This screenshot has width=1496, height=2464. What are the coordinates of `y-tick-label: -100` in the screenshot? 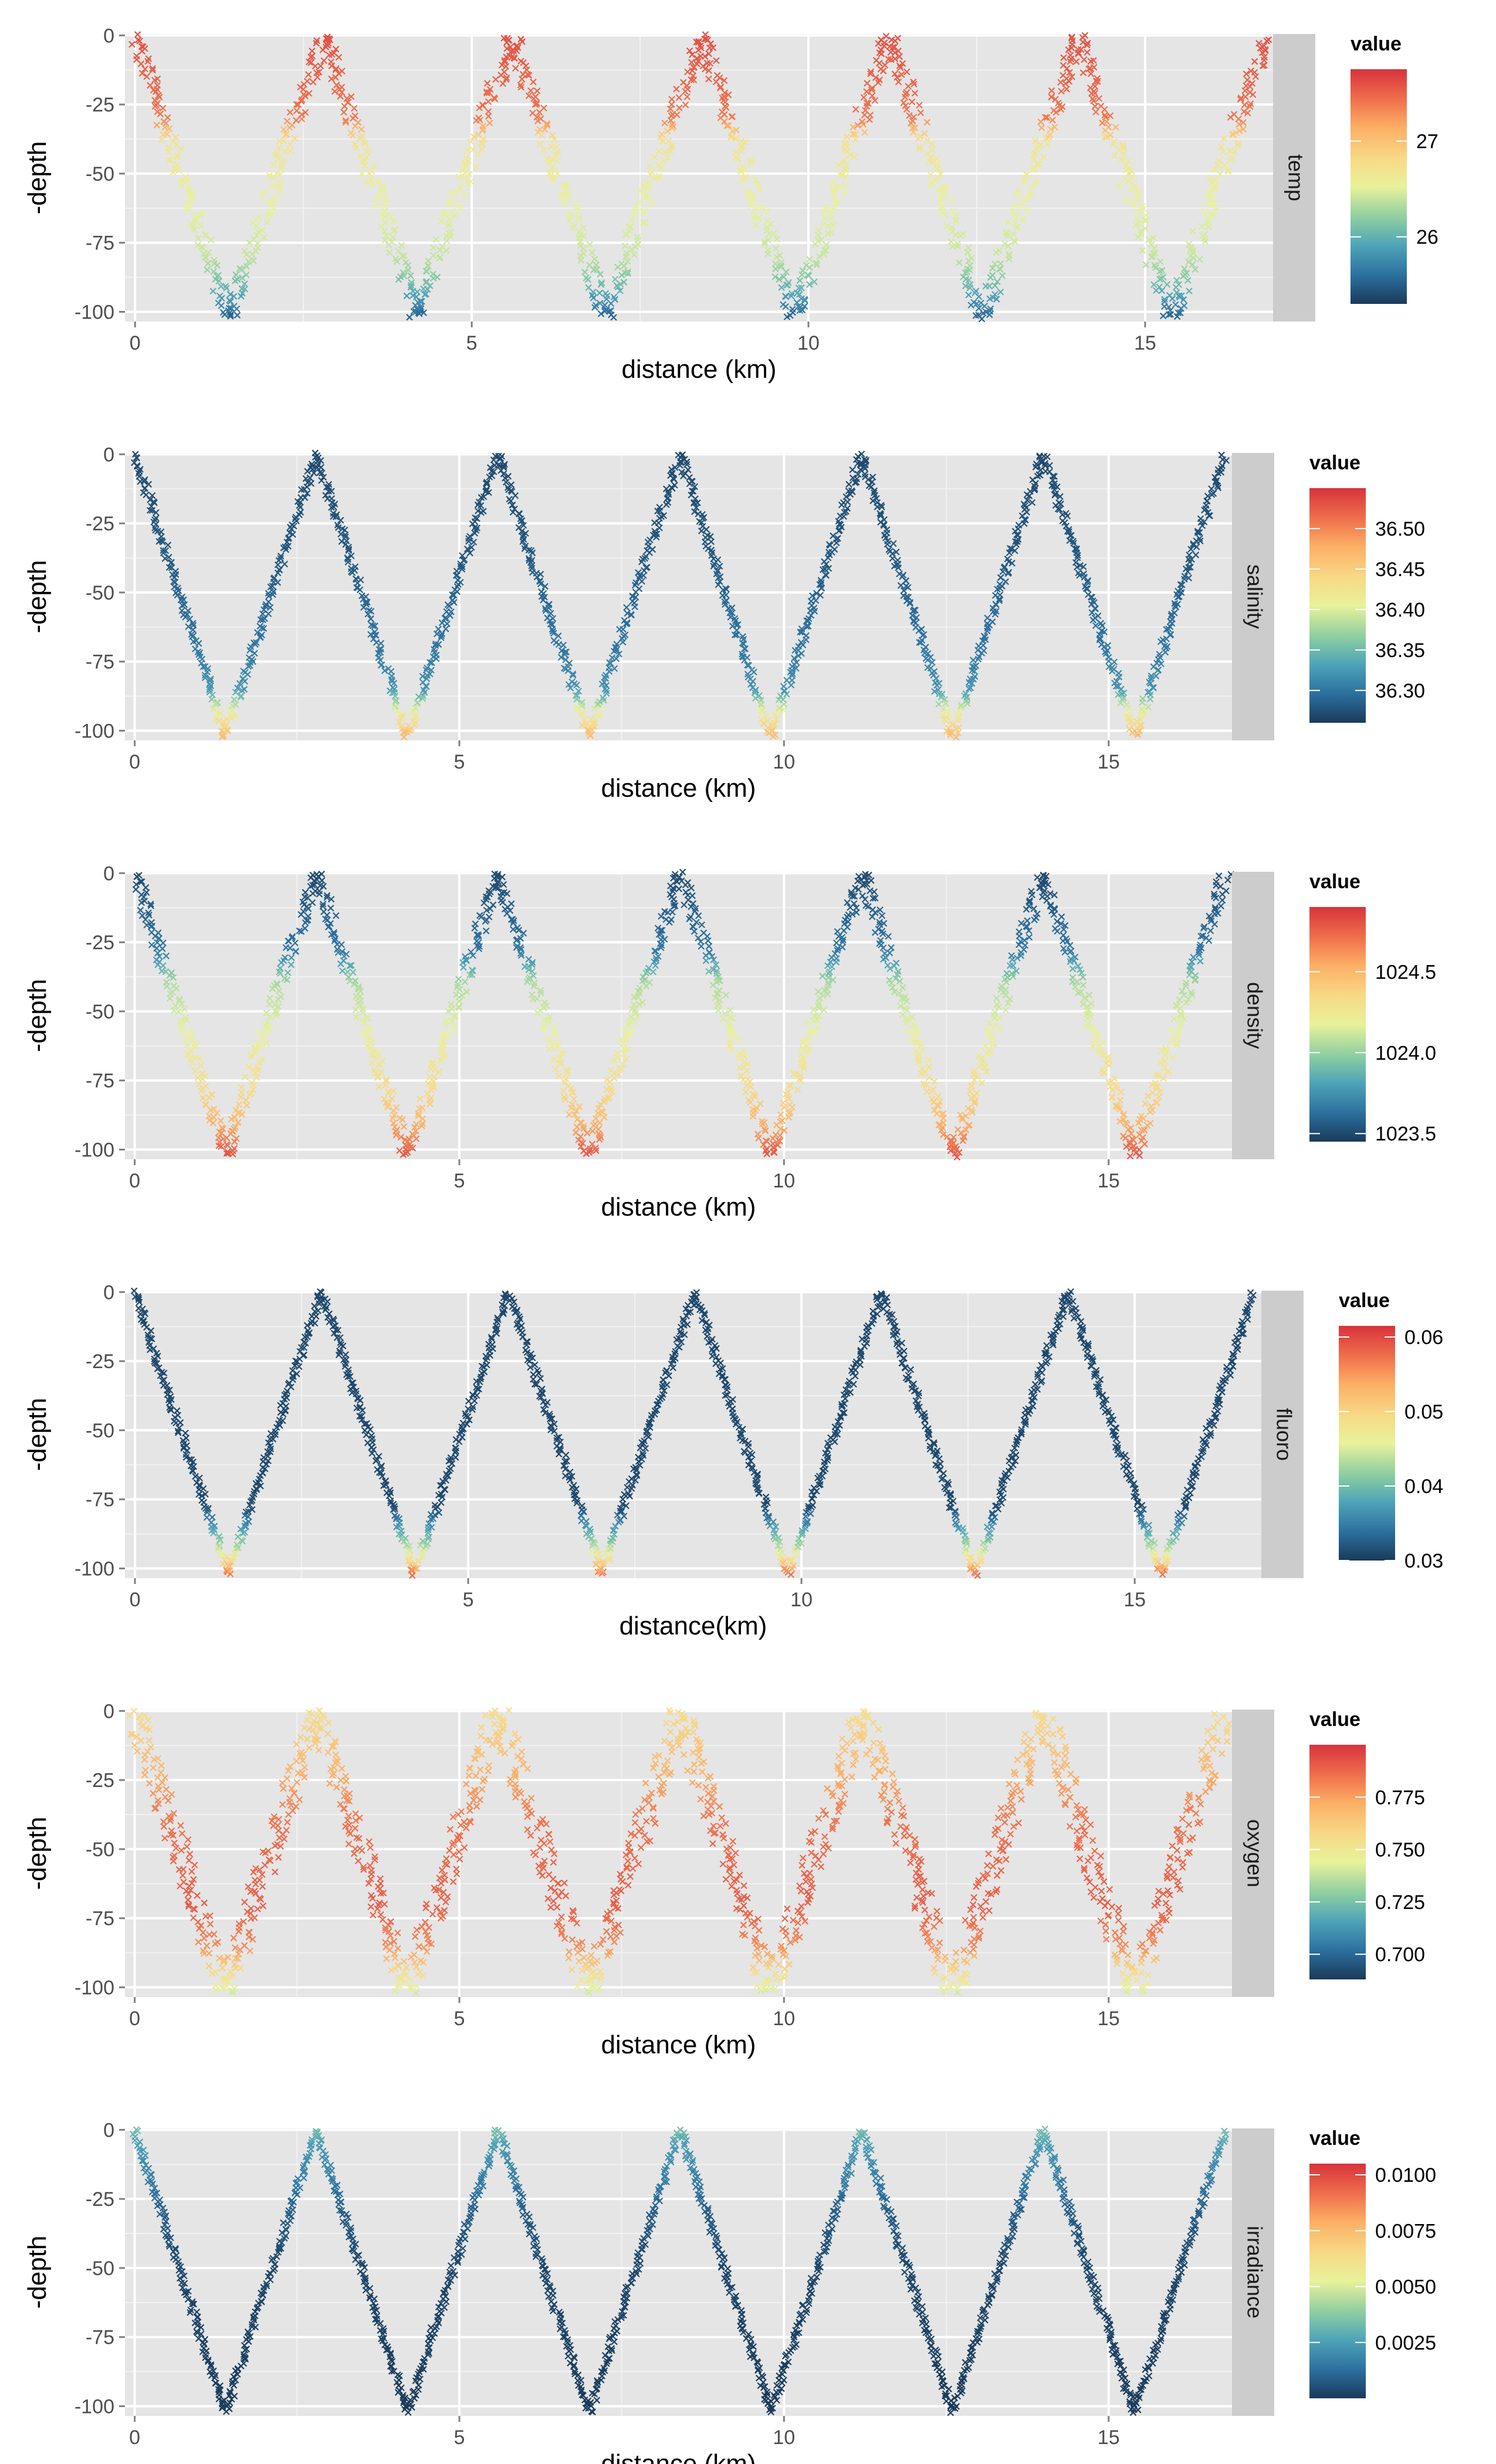 It's located at (95, 731).